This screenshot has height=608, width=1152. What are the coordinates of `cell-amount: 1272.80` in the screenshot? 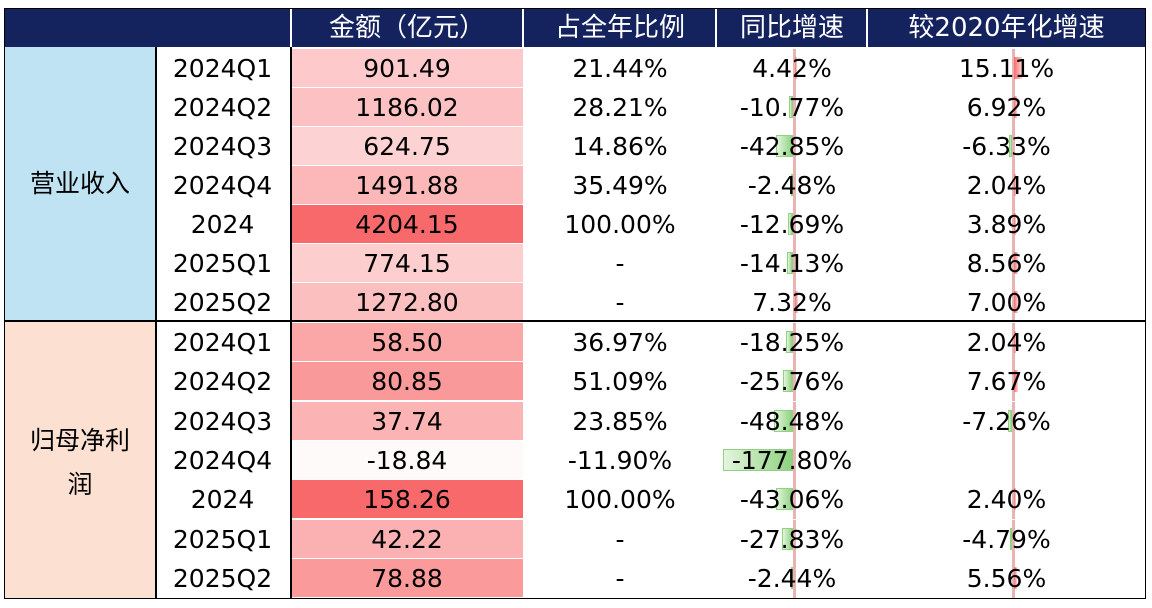 It's located at (407, 302).